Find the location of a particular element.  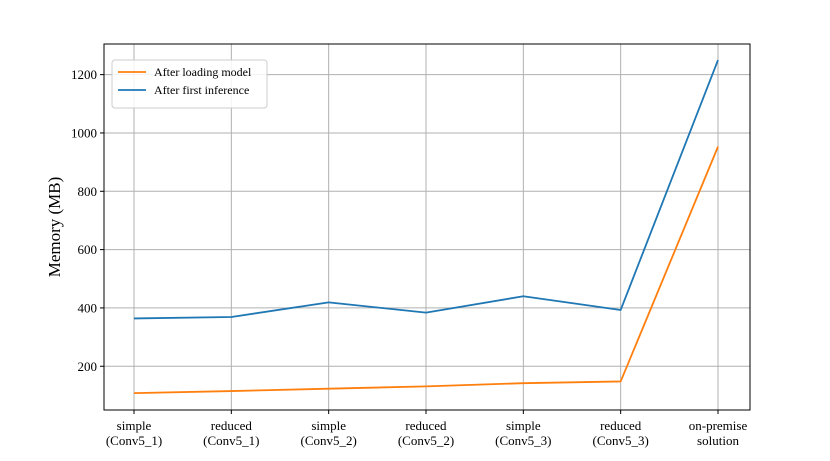

y-tick-label: 1000 is located at coordinates (84, 132).